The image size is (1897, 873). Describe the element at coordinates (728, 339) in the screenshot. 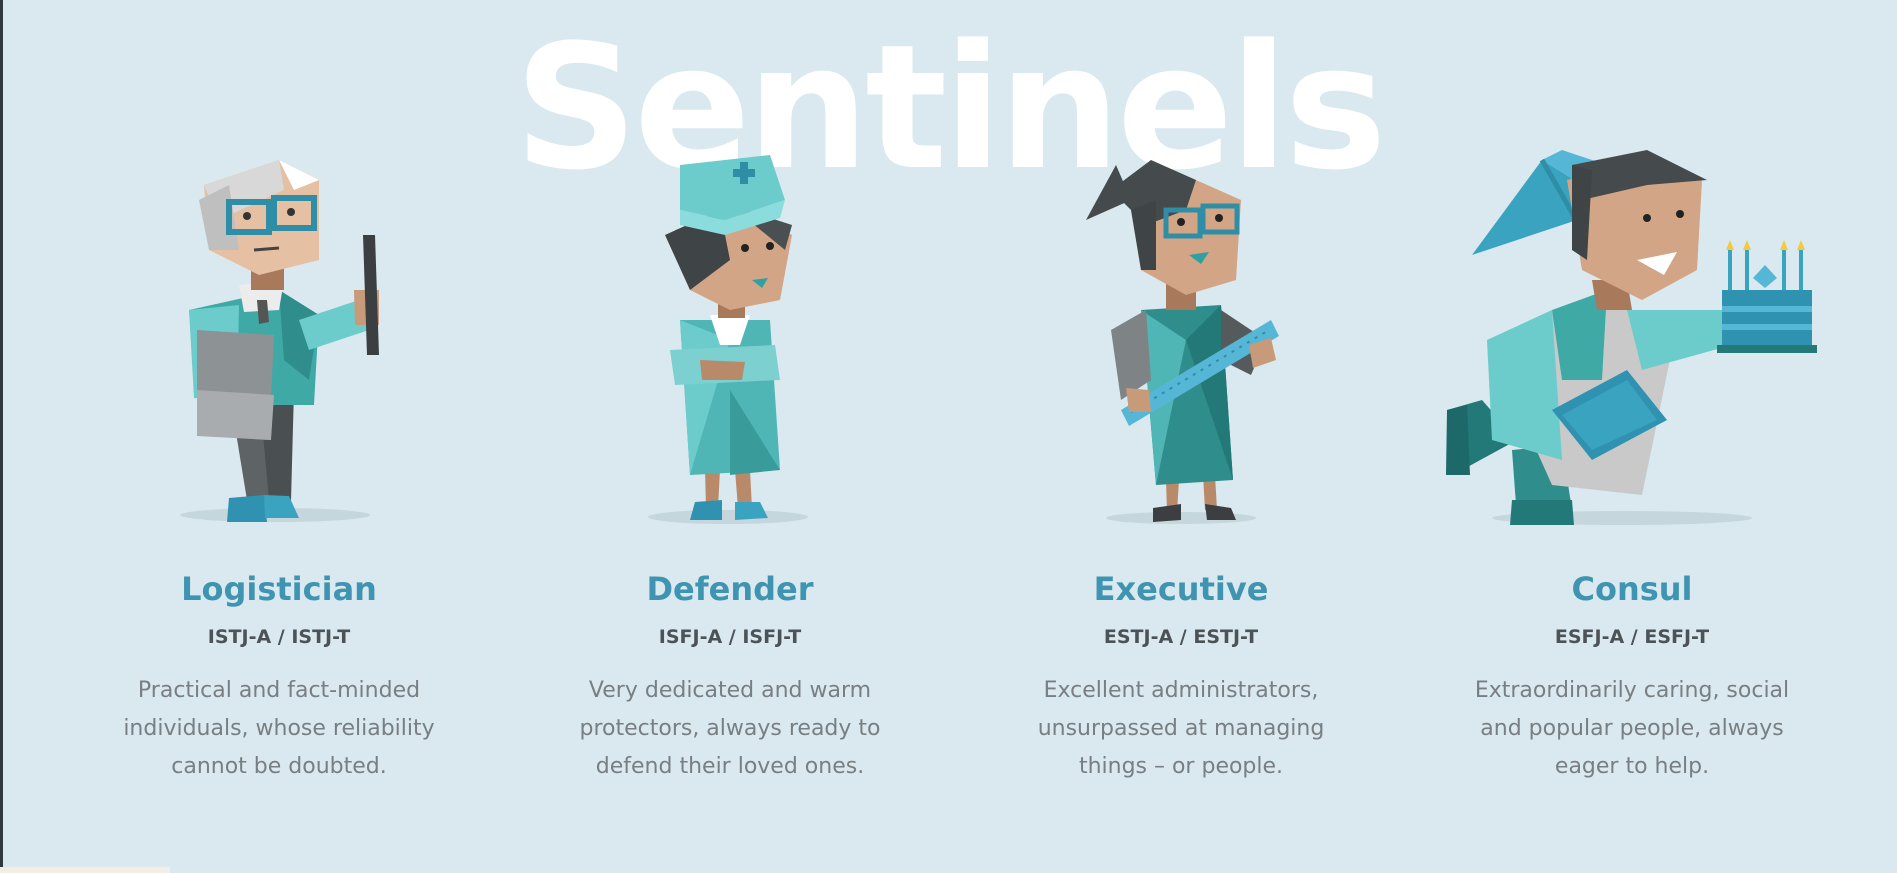

I see `defender-nurse-figure-icon` at that location.